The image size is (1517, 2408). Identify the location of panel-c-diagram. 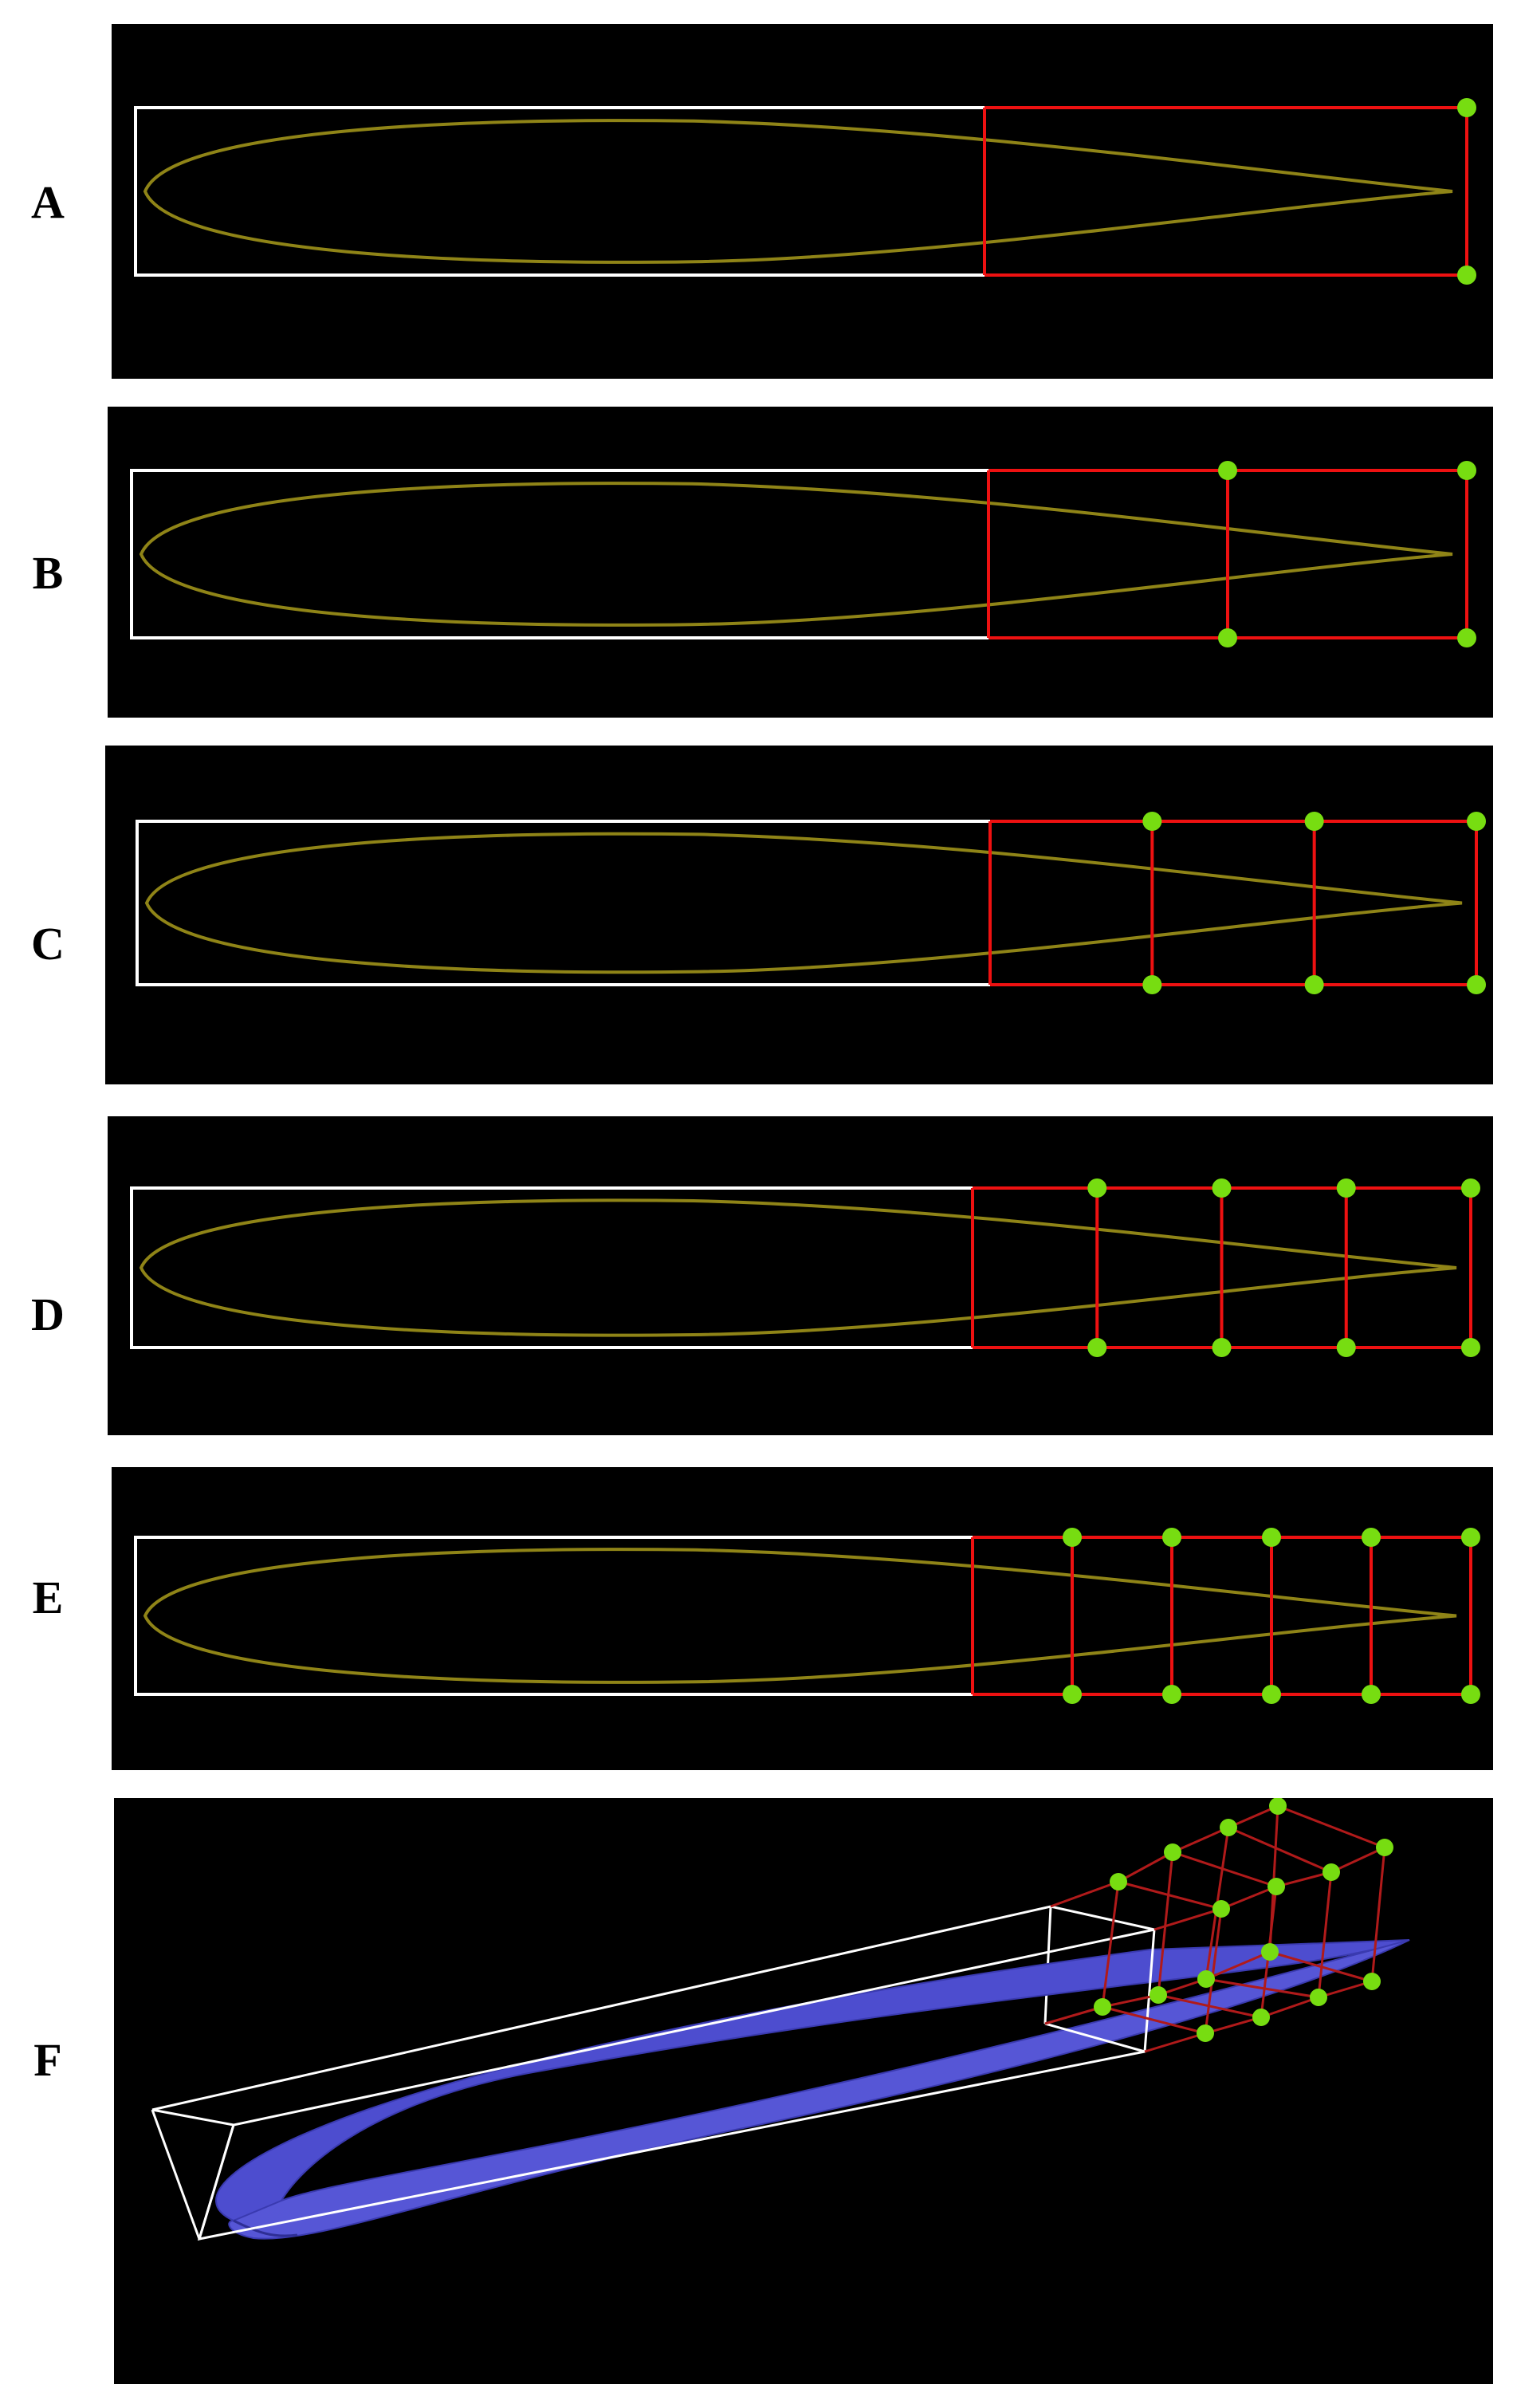
(811, 903).